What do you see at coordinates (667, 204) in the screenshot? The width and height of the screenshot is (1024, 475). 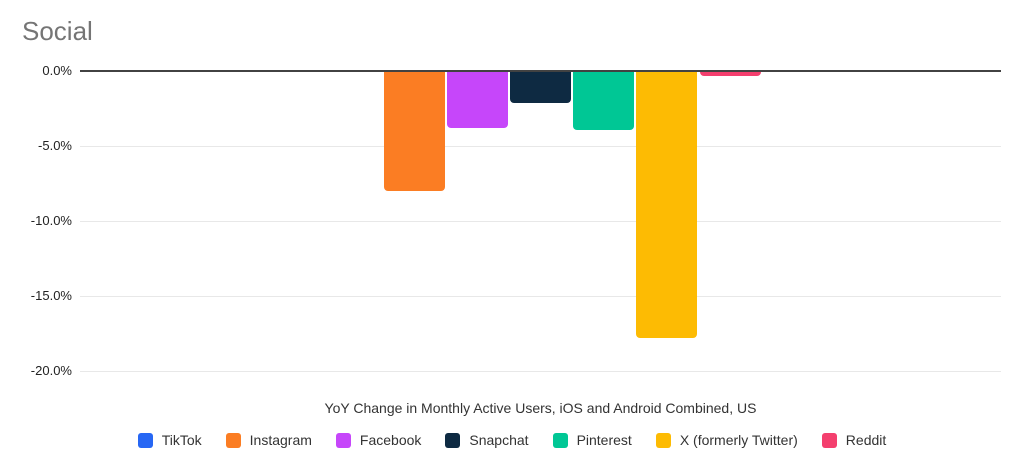 I see `bar-x-formerly-twitter` at bounding box center [667, 204].